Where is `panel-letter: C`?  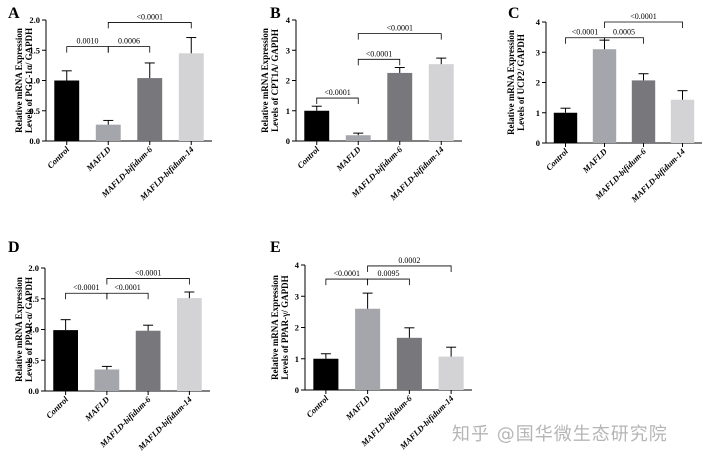 panel-letter: C is located at coordinates (514, 13).